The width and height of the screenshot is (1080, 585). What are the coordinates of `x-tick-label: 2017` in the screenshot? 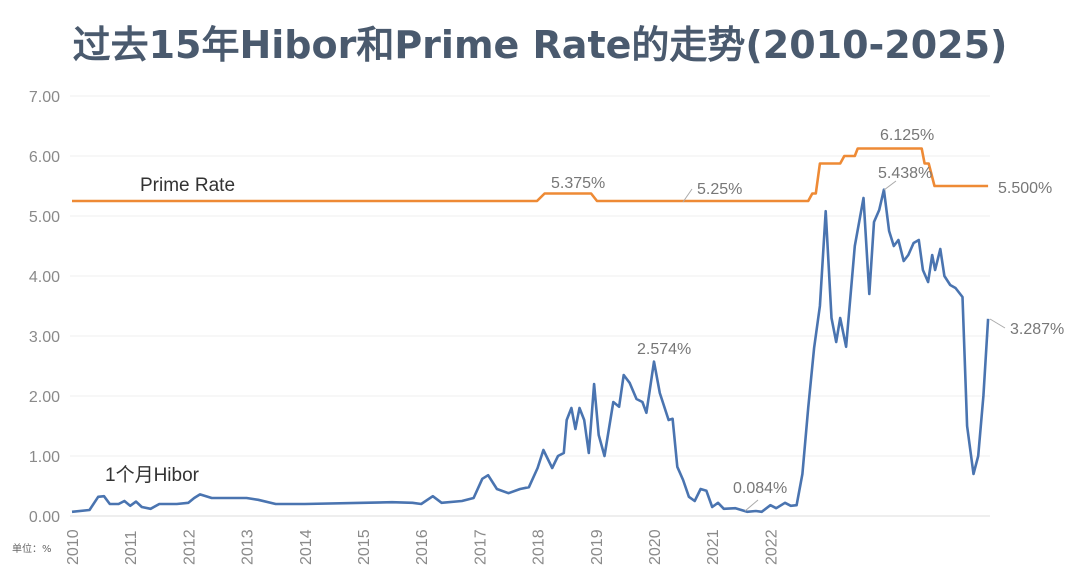 It's located at (480, 547).